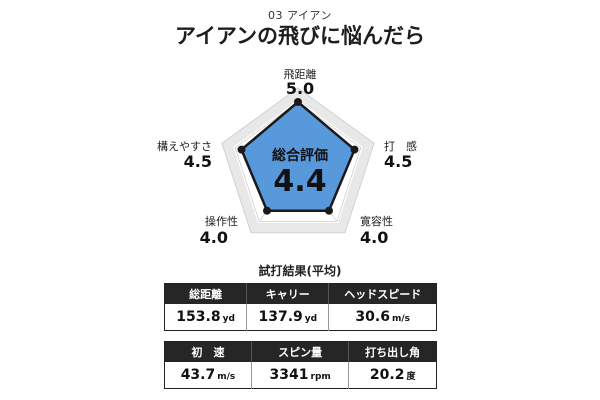 This screenshot has height=400, width=600. I want to click on axis-value-workability: 4.0, so click(213, 237).